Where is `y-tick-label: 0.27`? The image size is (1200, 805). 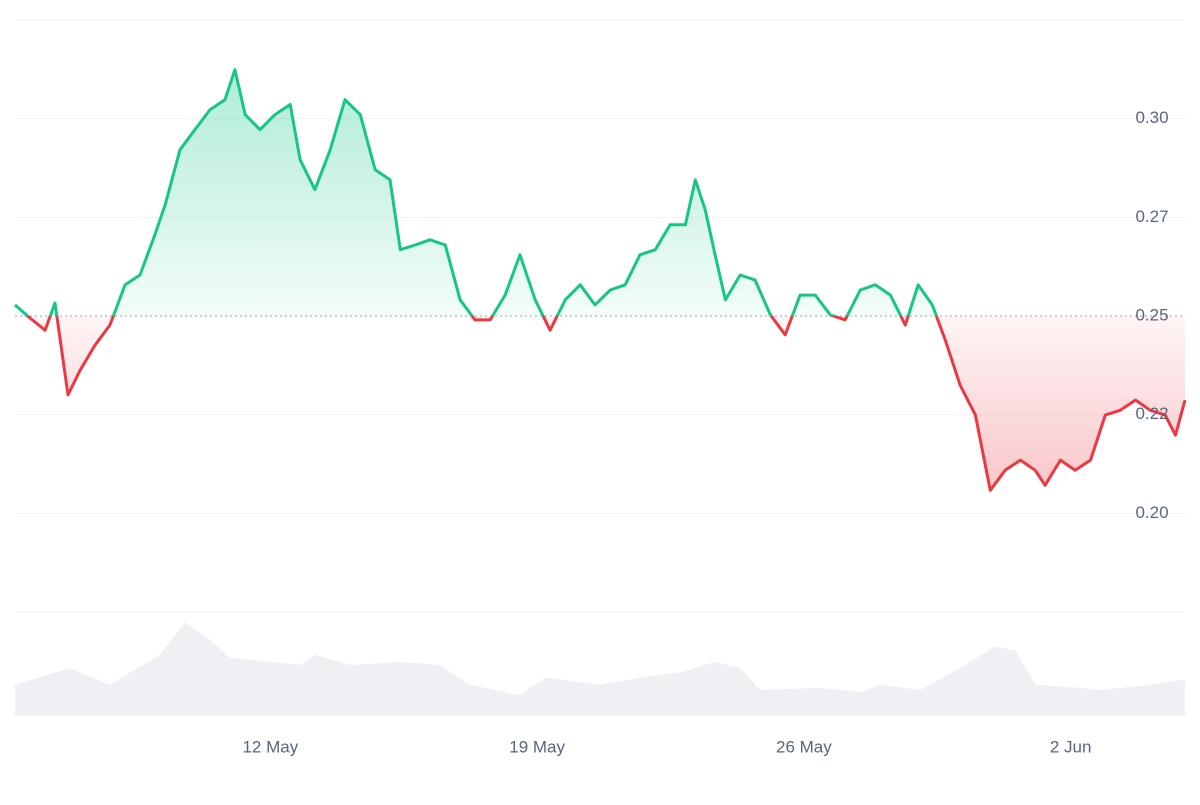
y-tick-label: 0.27 is located at coordinates (1151, 216).